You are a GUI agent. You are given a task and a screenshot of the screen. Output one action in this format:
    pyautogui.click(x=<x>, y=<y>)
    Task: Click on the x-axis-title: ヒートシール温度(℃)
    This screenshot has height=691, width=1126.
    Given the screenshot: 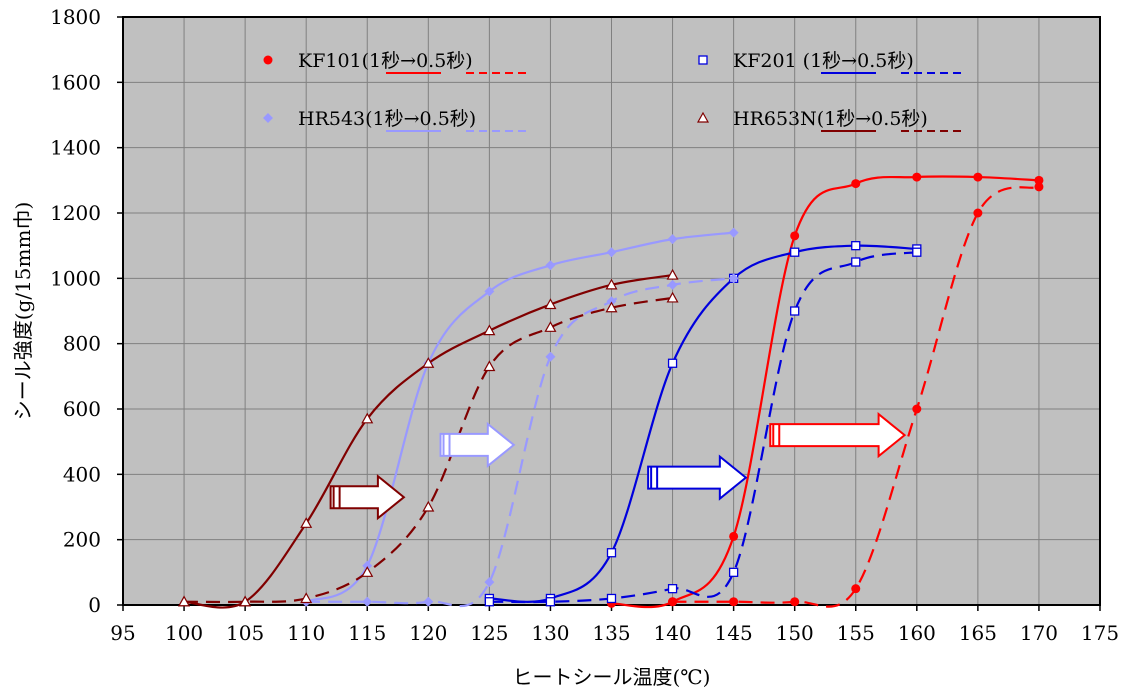 What is the action you would take?
    pyautogui.click(x=612, y=677)
    